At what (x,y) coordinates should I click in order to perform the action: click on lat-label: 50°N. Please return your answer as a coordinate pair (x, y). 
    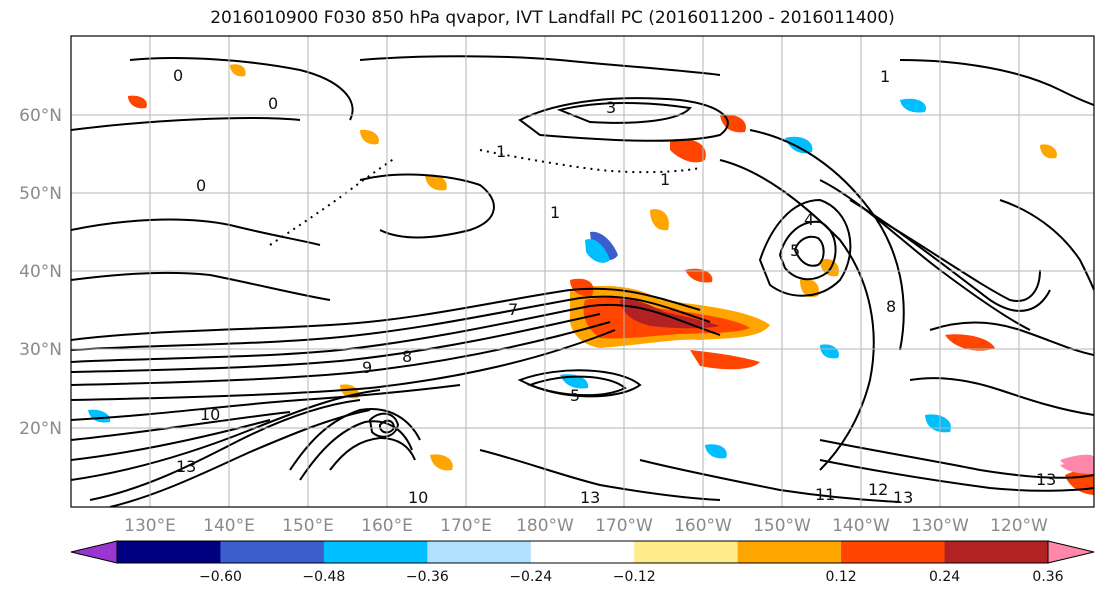
    Looking at the image, I should click on (40, 194).